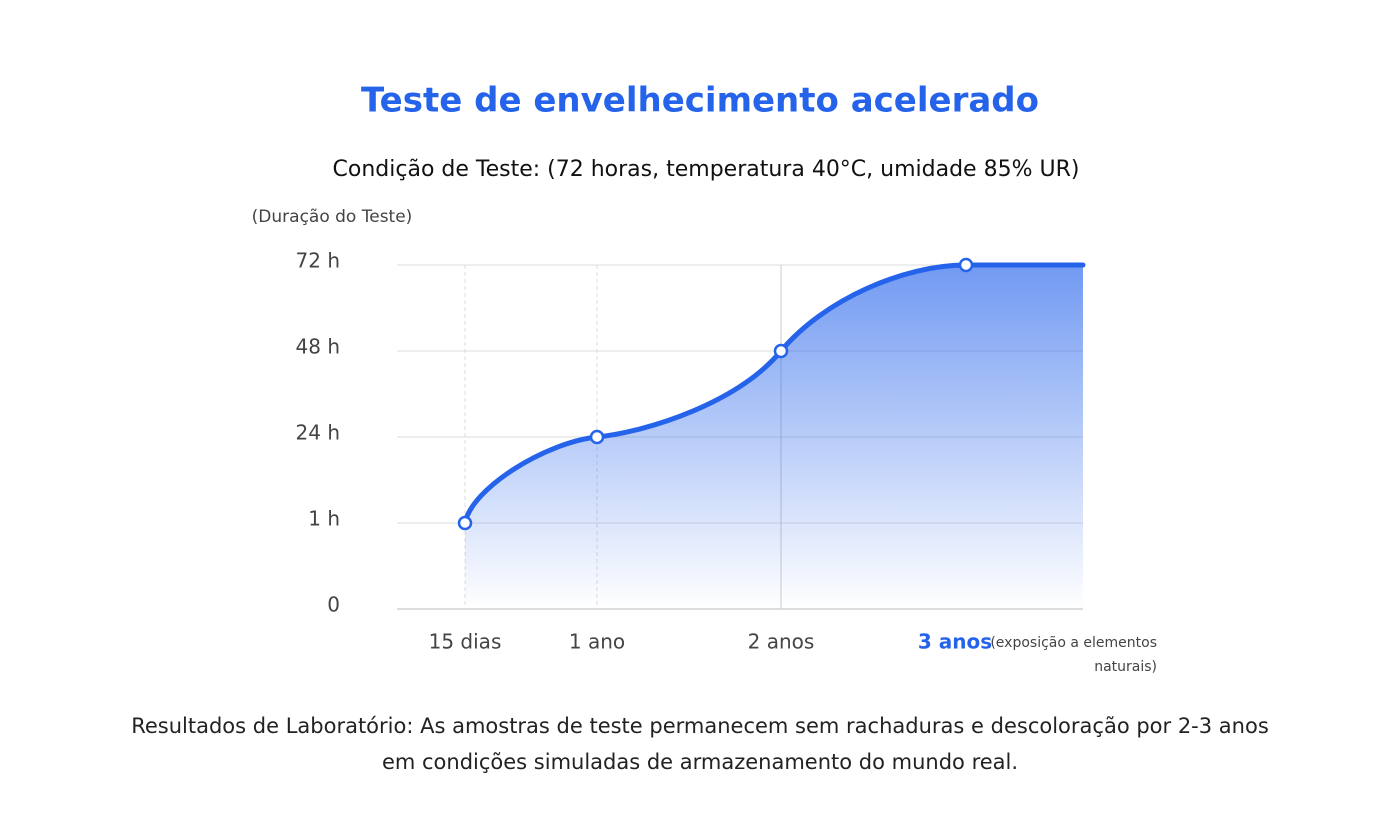 This screenshot has height=840, width=1400. Describe the element at coordinates (332, 217) in the screenshot. I see `y-axis-label: (Duração do Teste)` at that location.